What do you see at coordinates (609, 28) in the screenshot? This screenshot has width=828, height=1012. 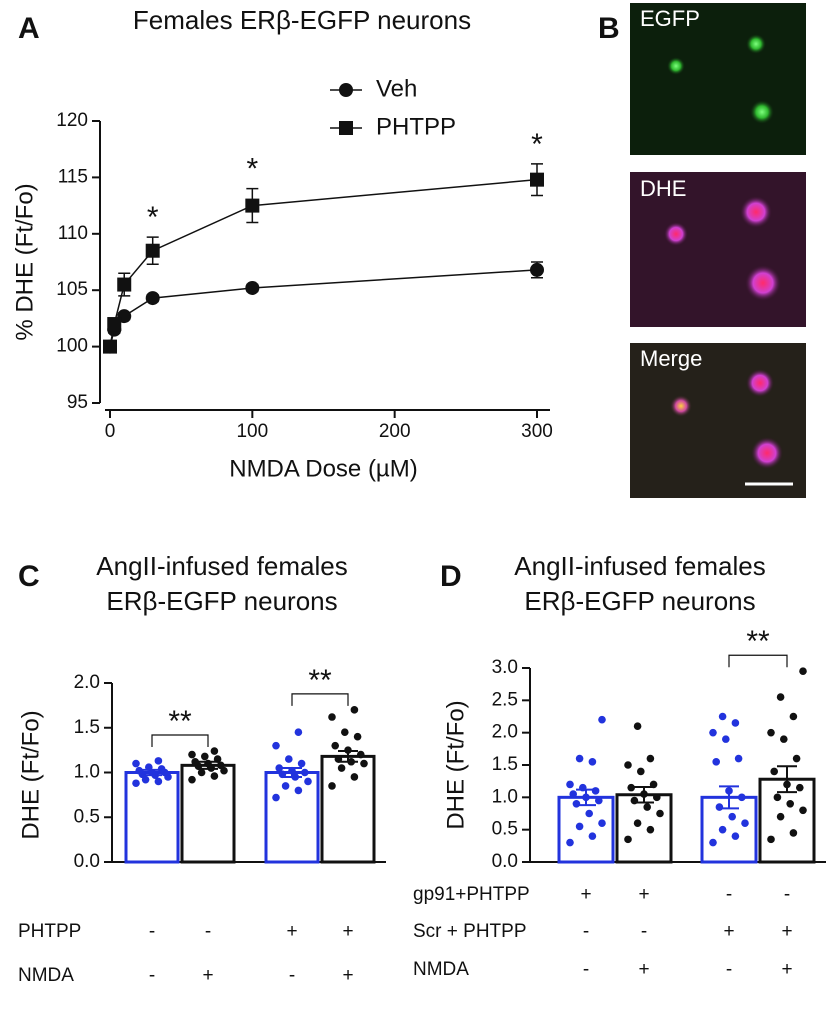 I see `panel-label: B` at bounding box center [609, 28].